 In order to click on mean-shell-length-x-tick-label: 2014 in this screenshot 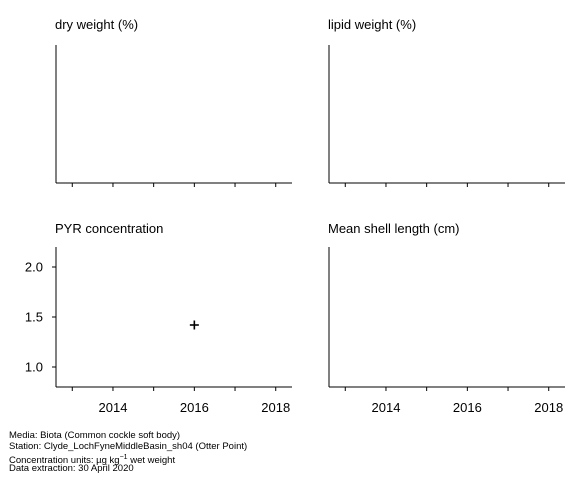, I will do `click(386, 407)`.